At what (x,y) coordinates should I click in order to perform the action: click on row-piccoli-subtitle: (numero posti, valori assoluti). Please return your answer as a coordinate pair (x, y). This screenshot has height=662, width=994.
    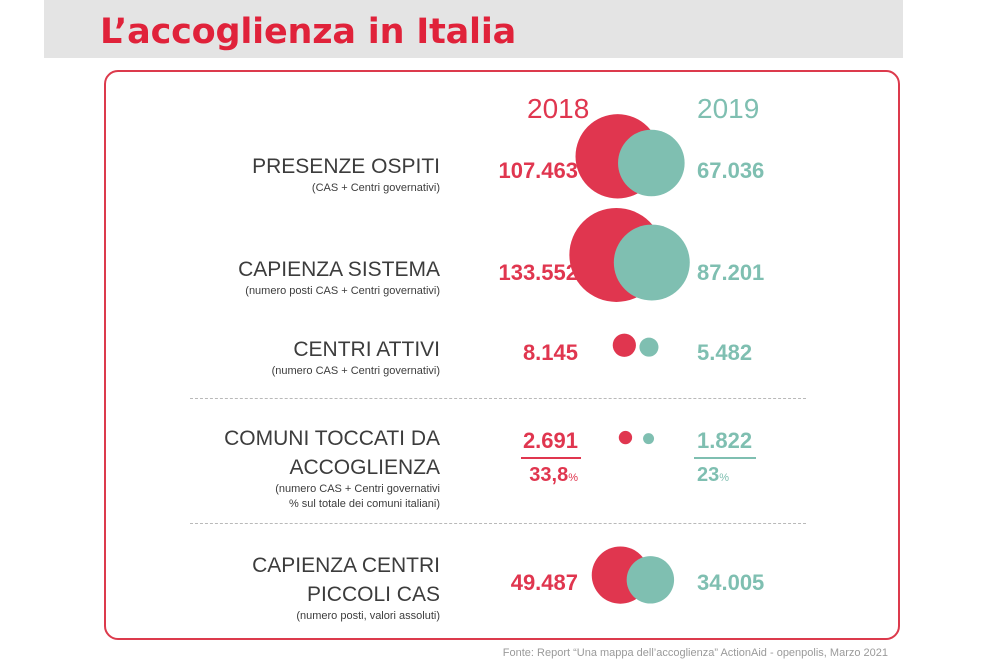
    Looking at the image, I should click on (368, 616).